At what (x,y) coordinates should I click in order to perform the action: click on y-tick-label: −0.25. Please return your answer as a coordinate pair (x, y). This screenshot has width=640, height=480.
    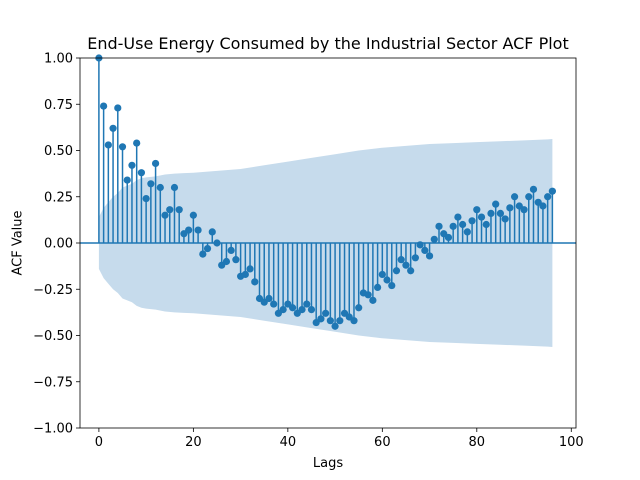
    Looking at the image, I should click on (53, 290).